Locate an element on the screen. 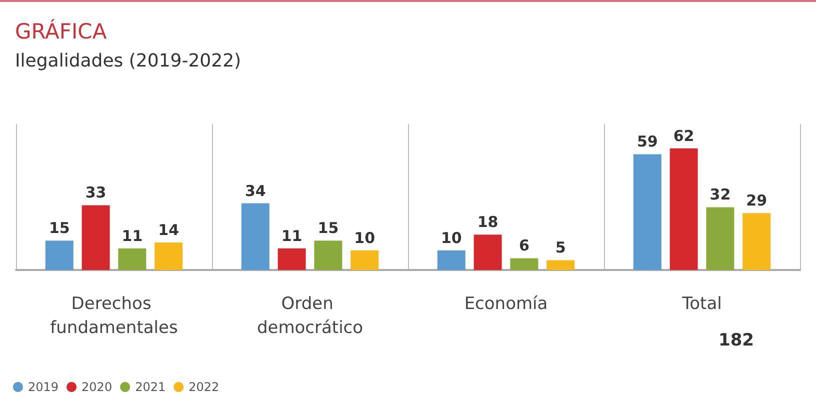 This screenshot has width=816, height=402. legend-label: 2022 is located at coordinates (204, 387).